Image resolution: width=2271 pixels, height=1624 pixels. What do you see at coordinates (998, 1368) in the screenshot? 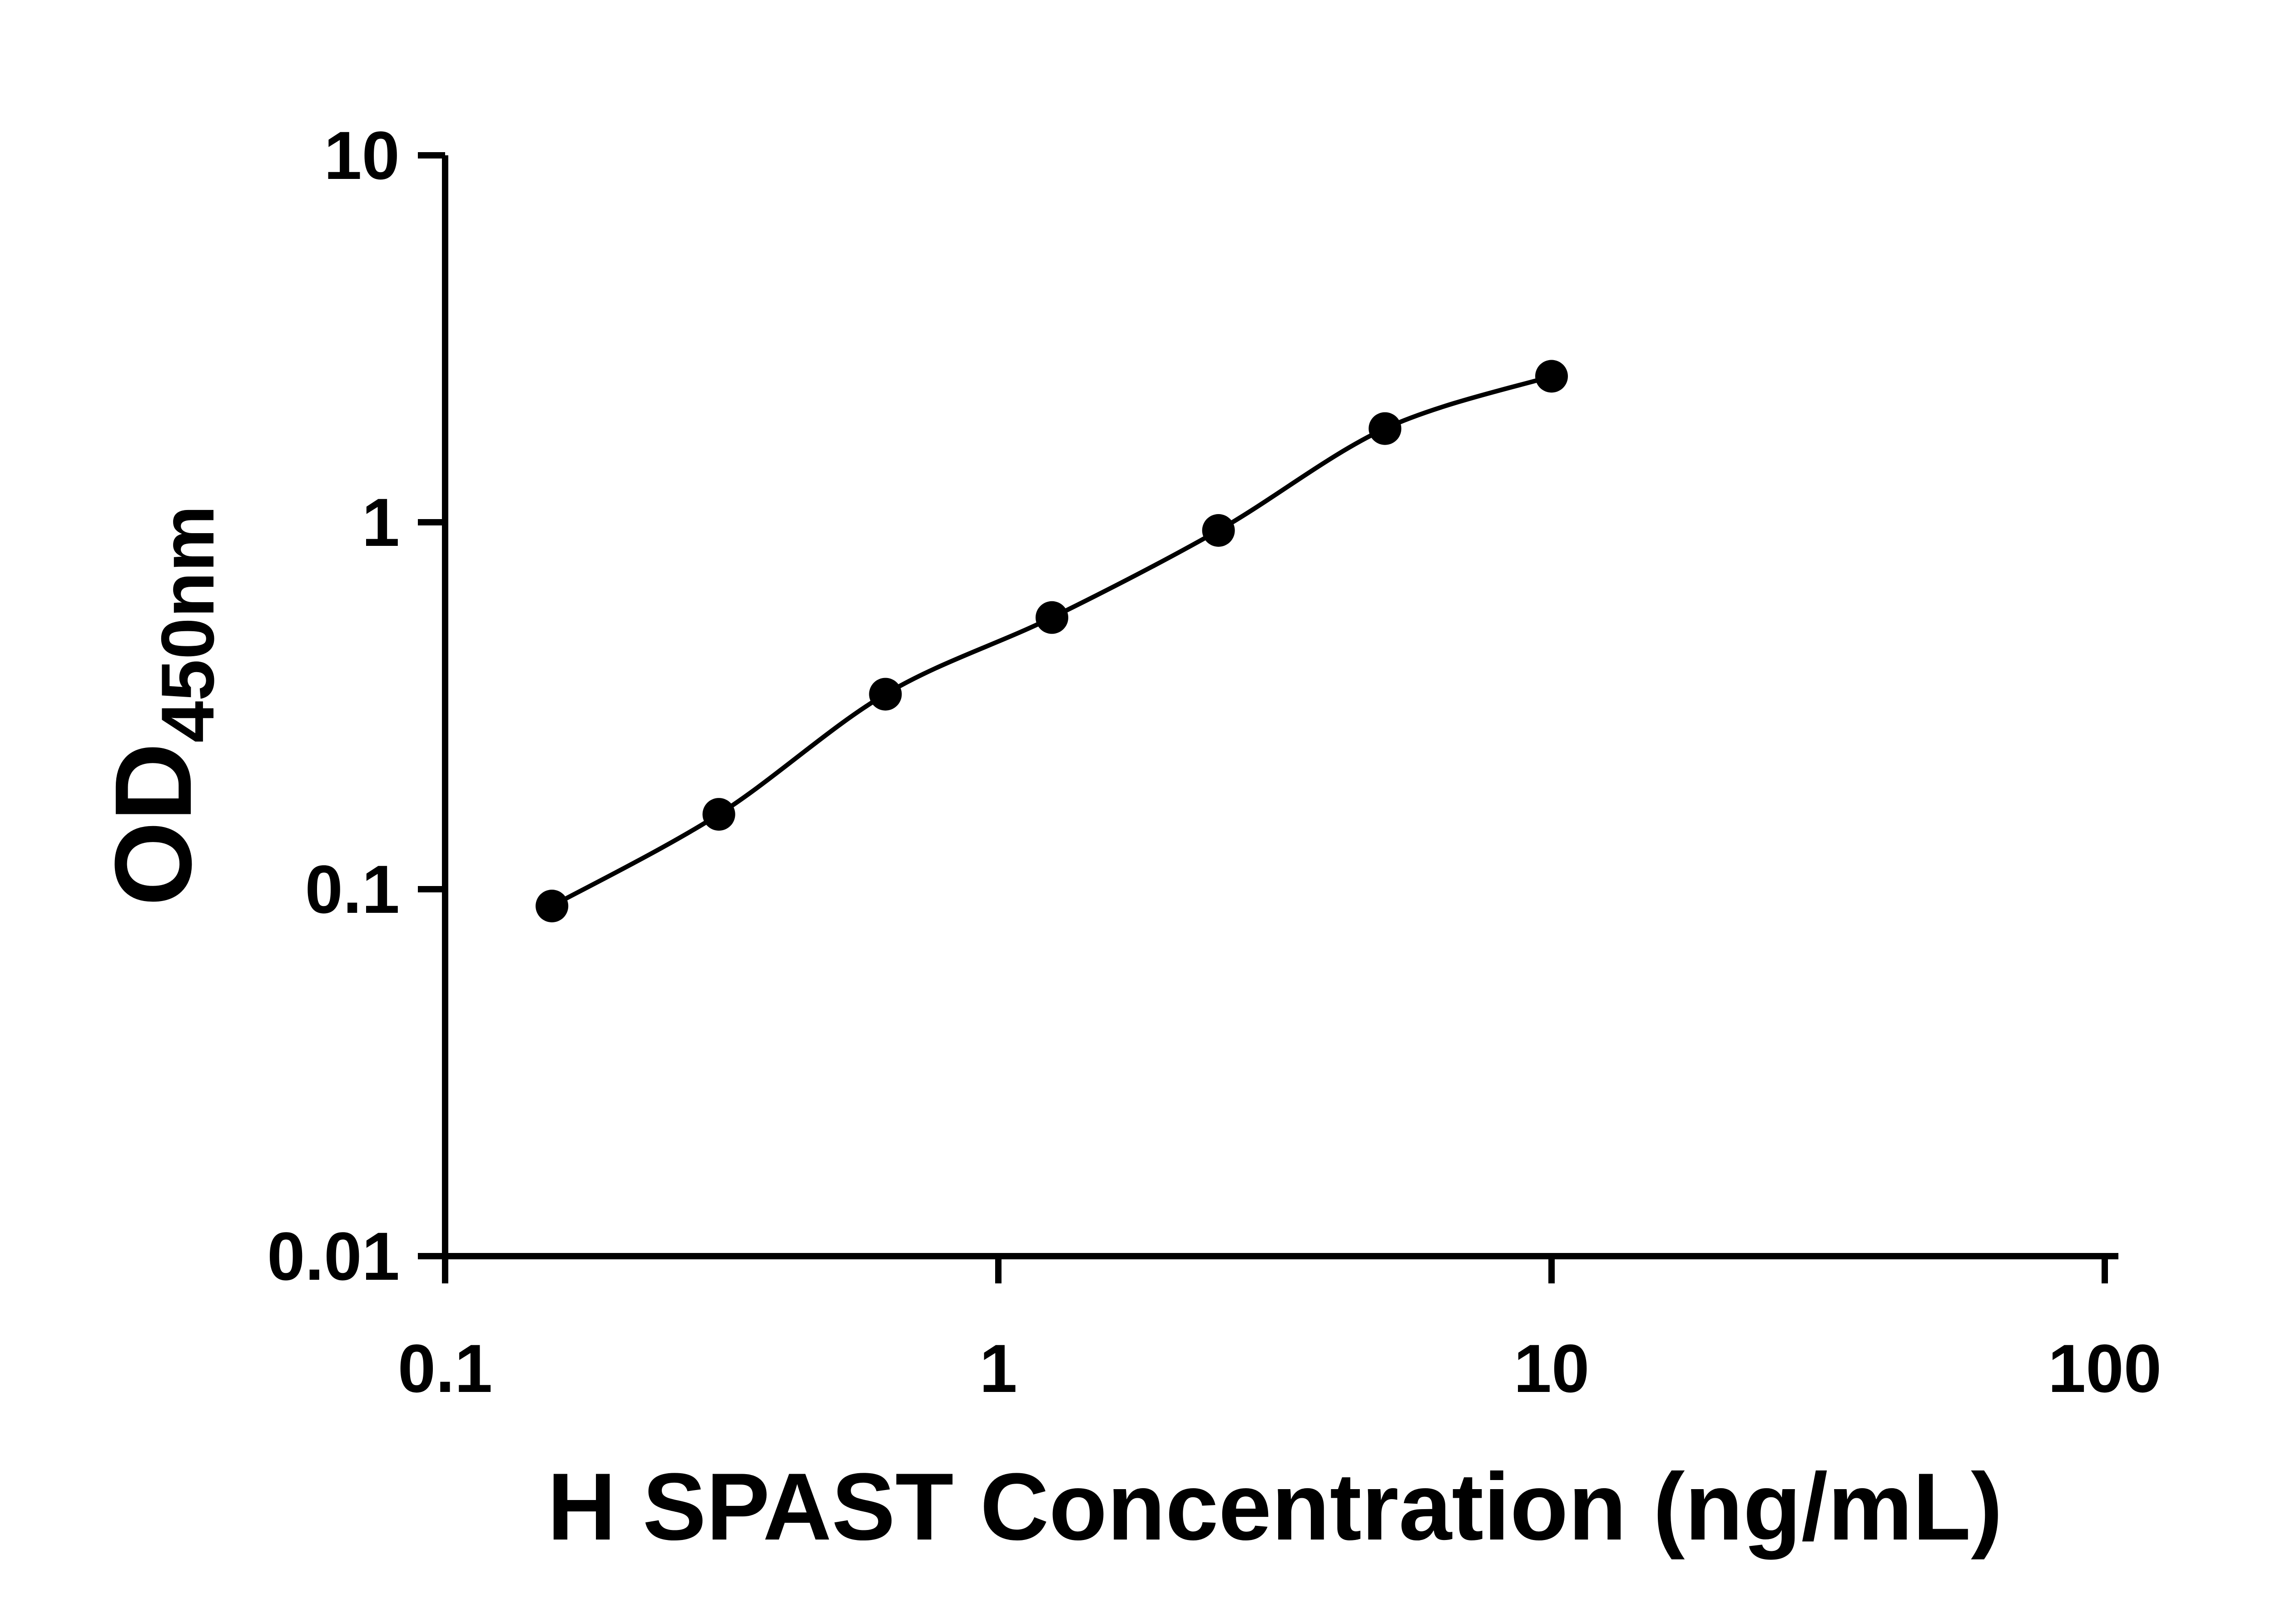
I see `x-axis-tick-label: 1` at bounding box center [998, 1368].